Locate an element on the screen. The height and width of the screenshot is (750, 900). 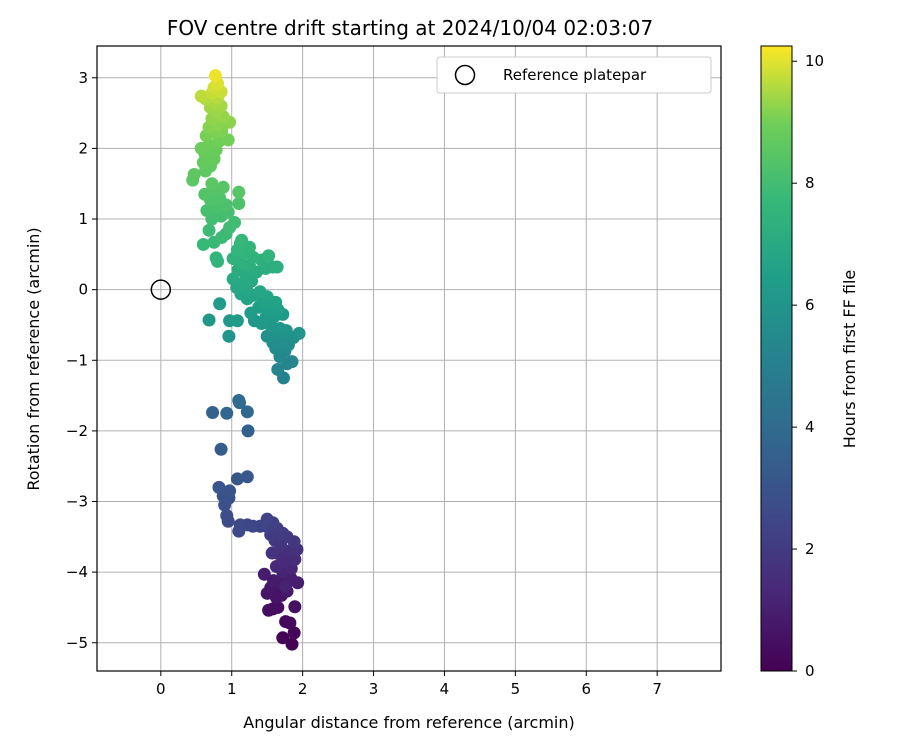
colorbar-tick-label: 10 is located at coordinates (814, 61).